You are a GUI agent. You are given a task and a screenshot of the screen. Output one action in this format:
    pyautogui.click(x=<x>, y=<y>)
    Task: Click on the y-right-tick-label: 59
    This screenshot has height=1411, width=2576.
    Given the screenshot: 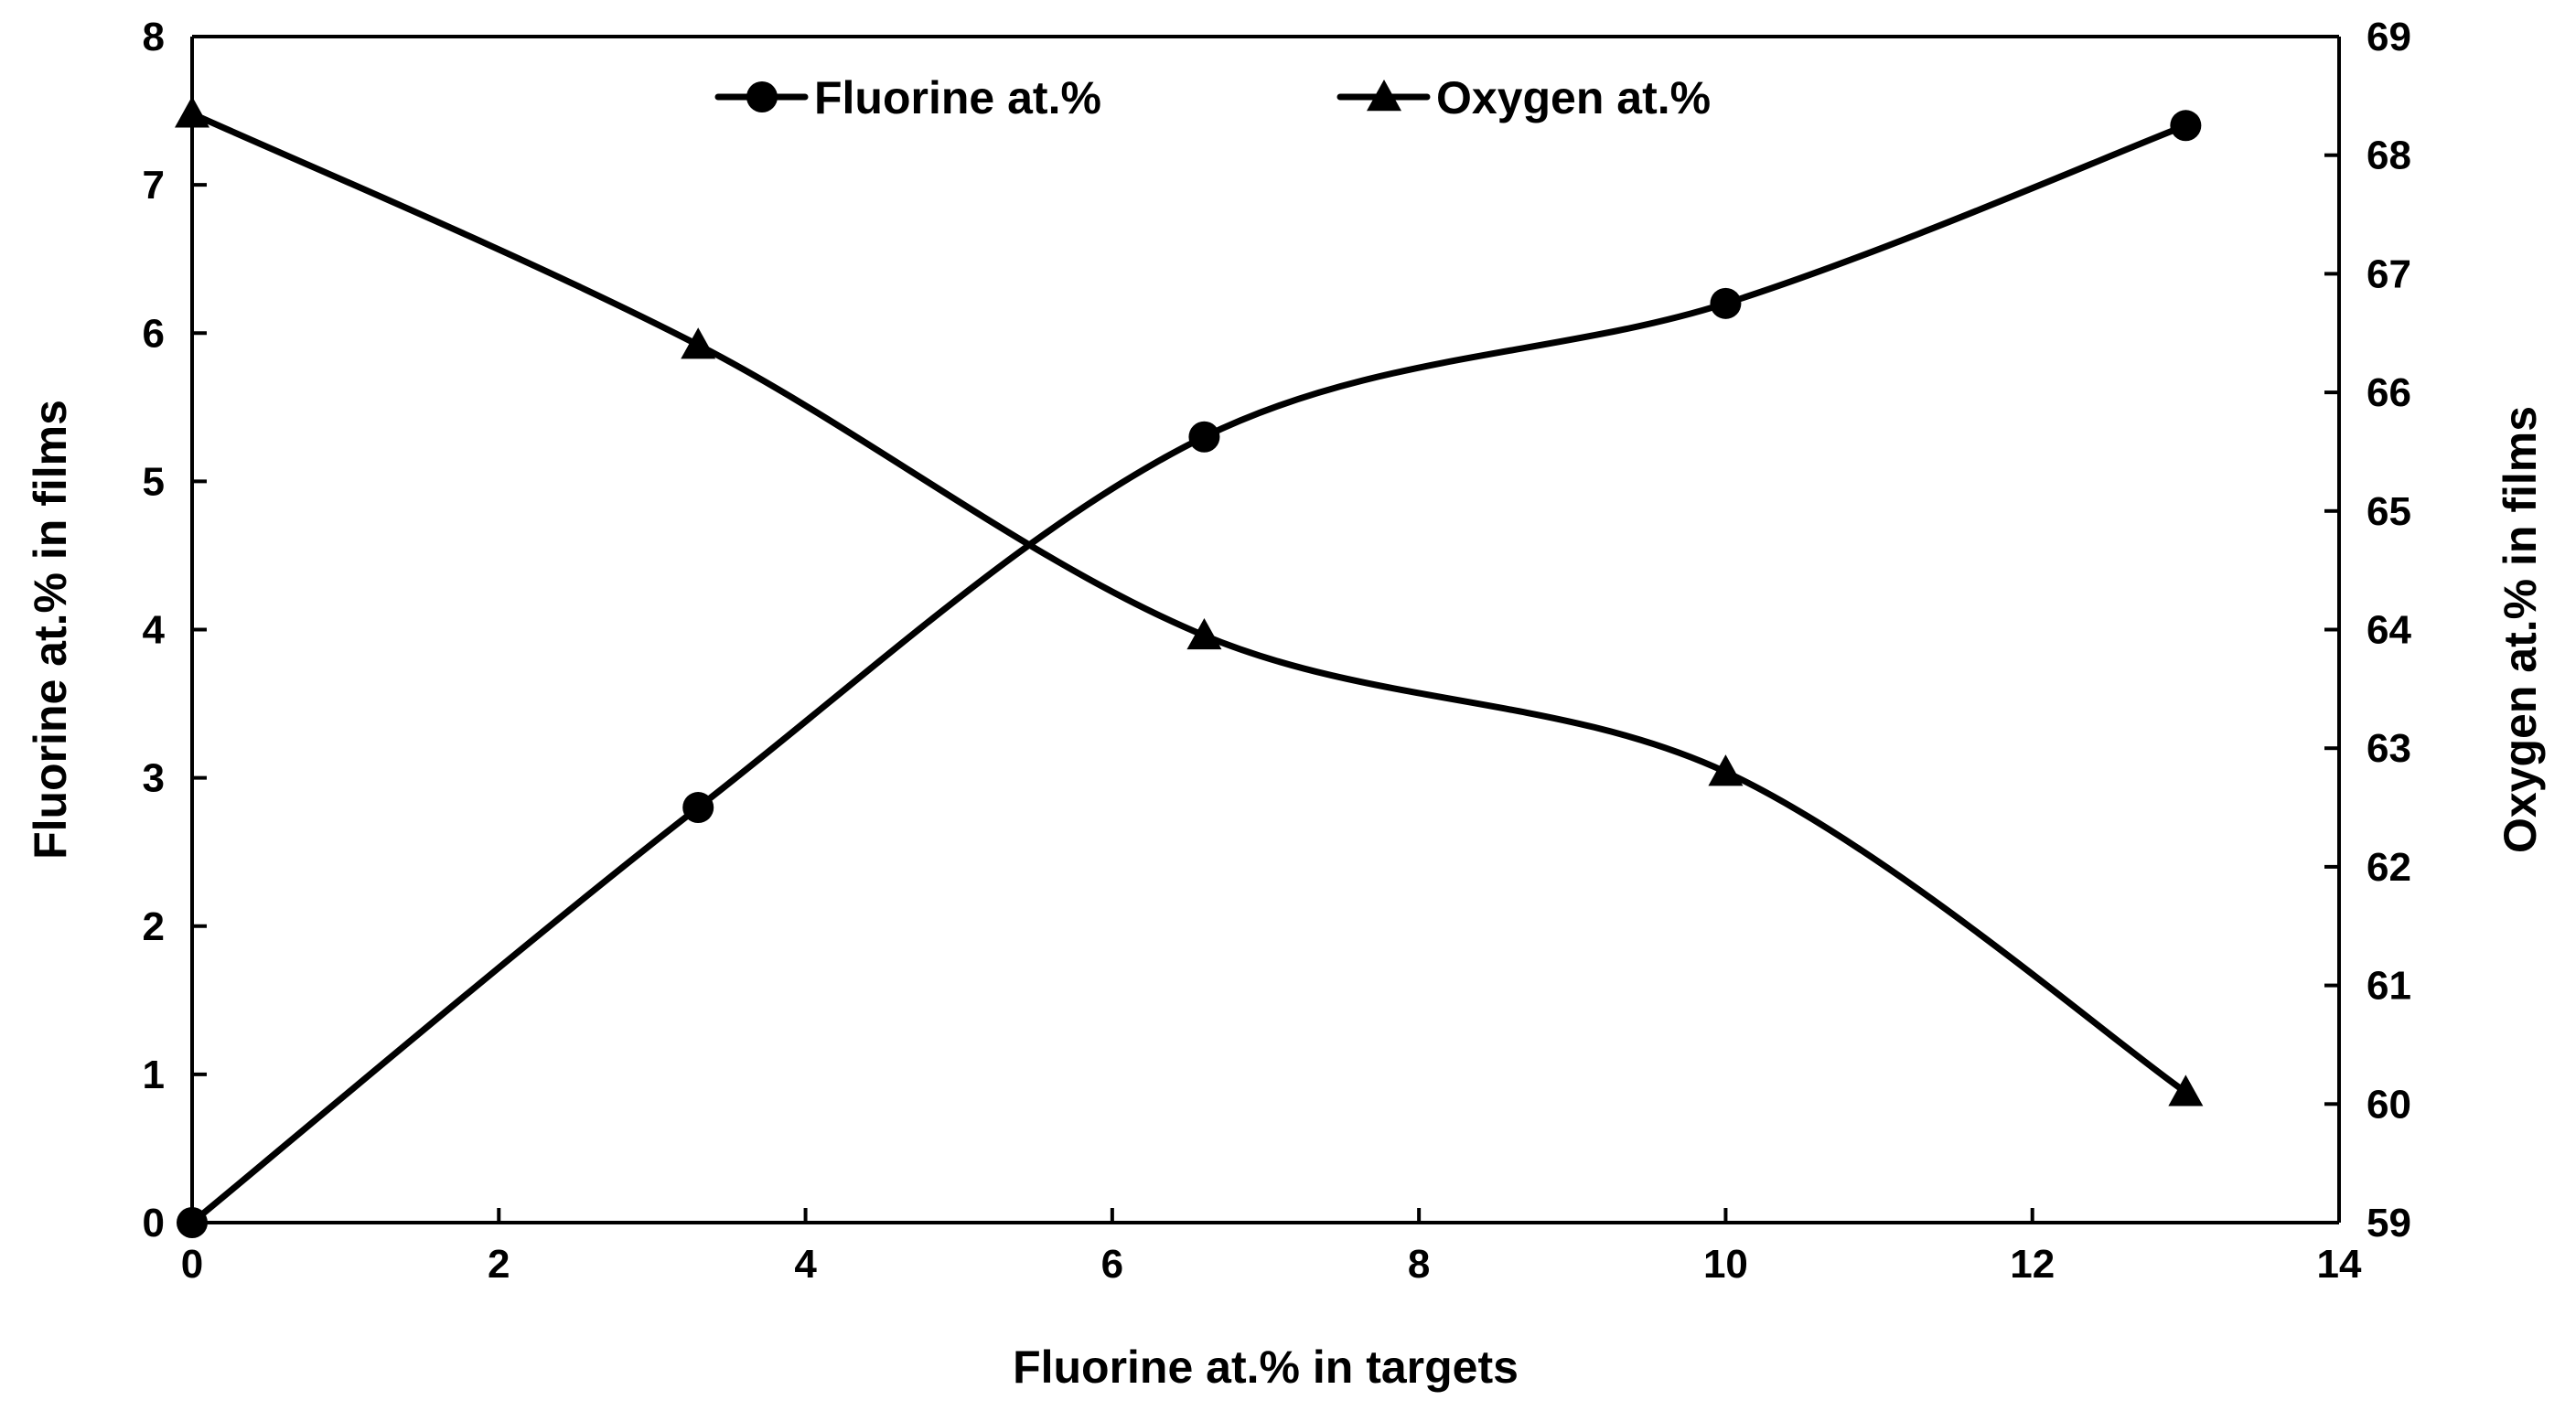 What is the action you would take?
    pyautogui.click(x=2389, y=1223)
    